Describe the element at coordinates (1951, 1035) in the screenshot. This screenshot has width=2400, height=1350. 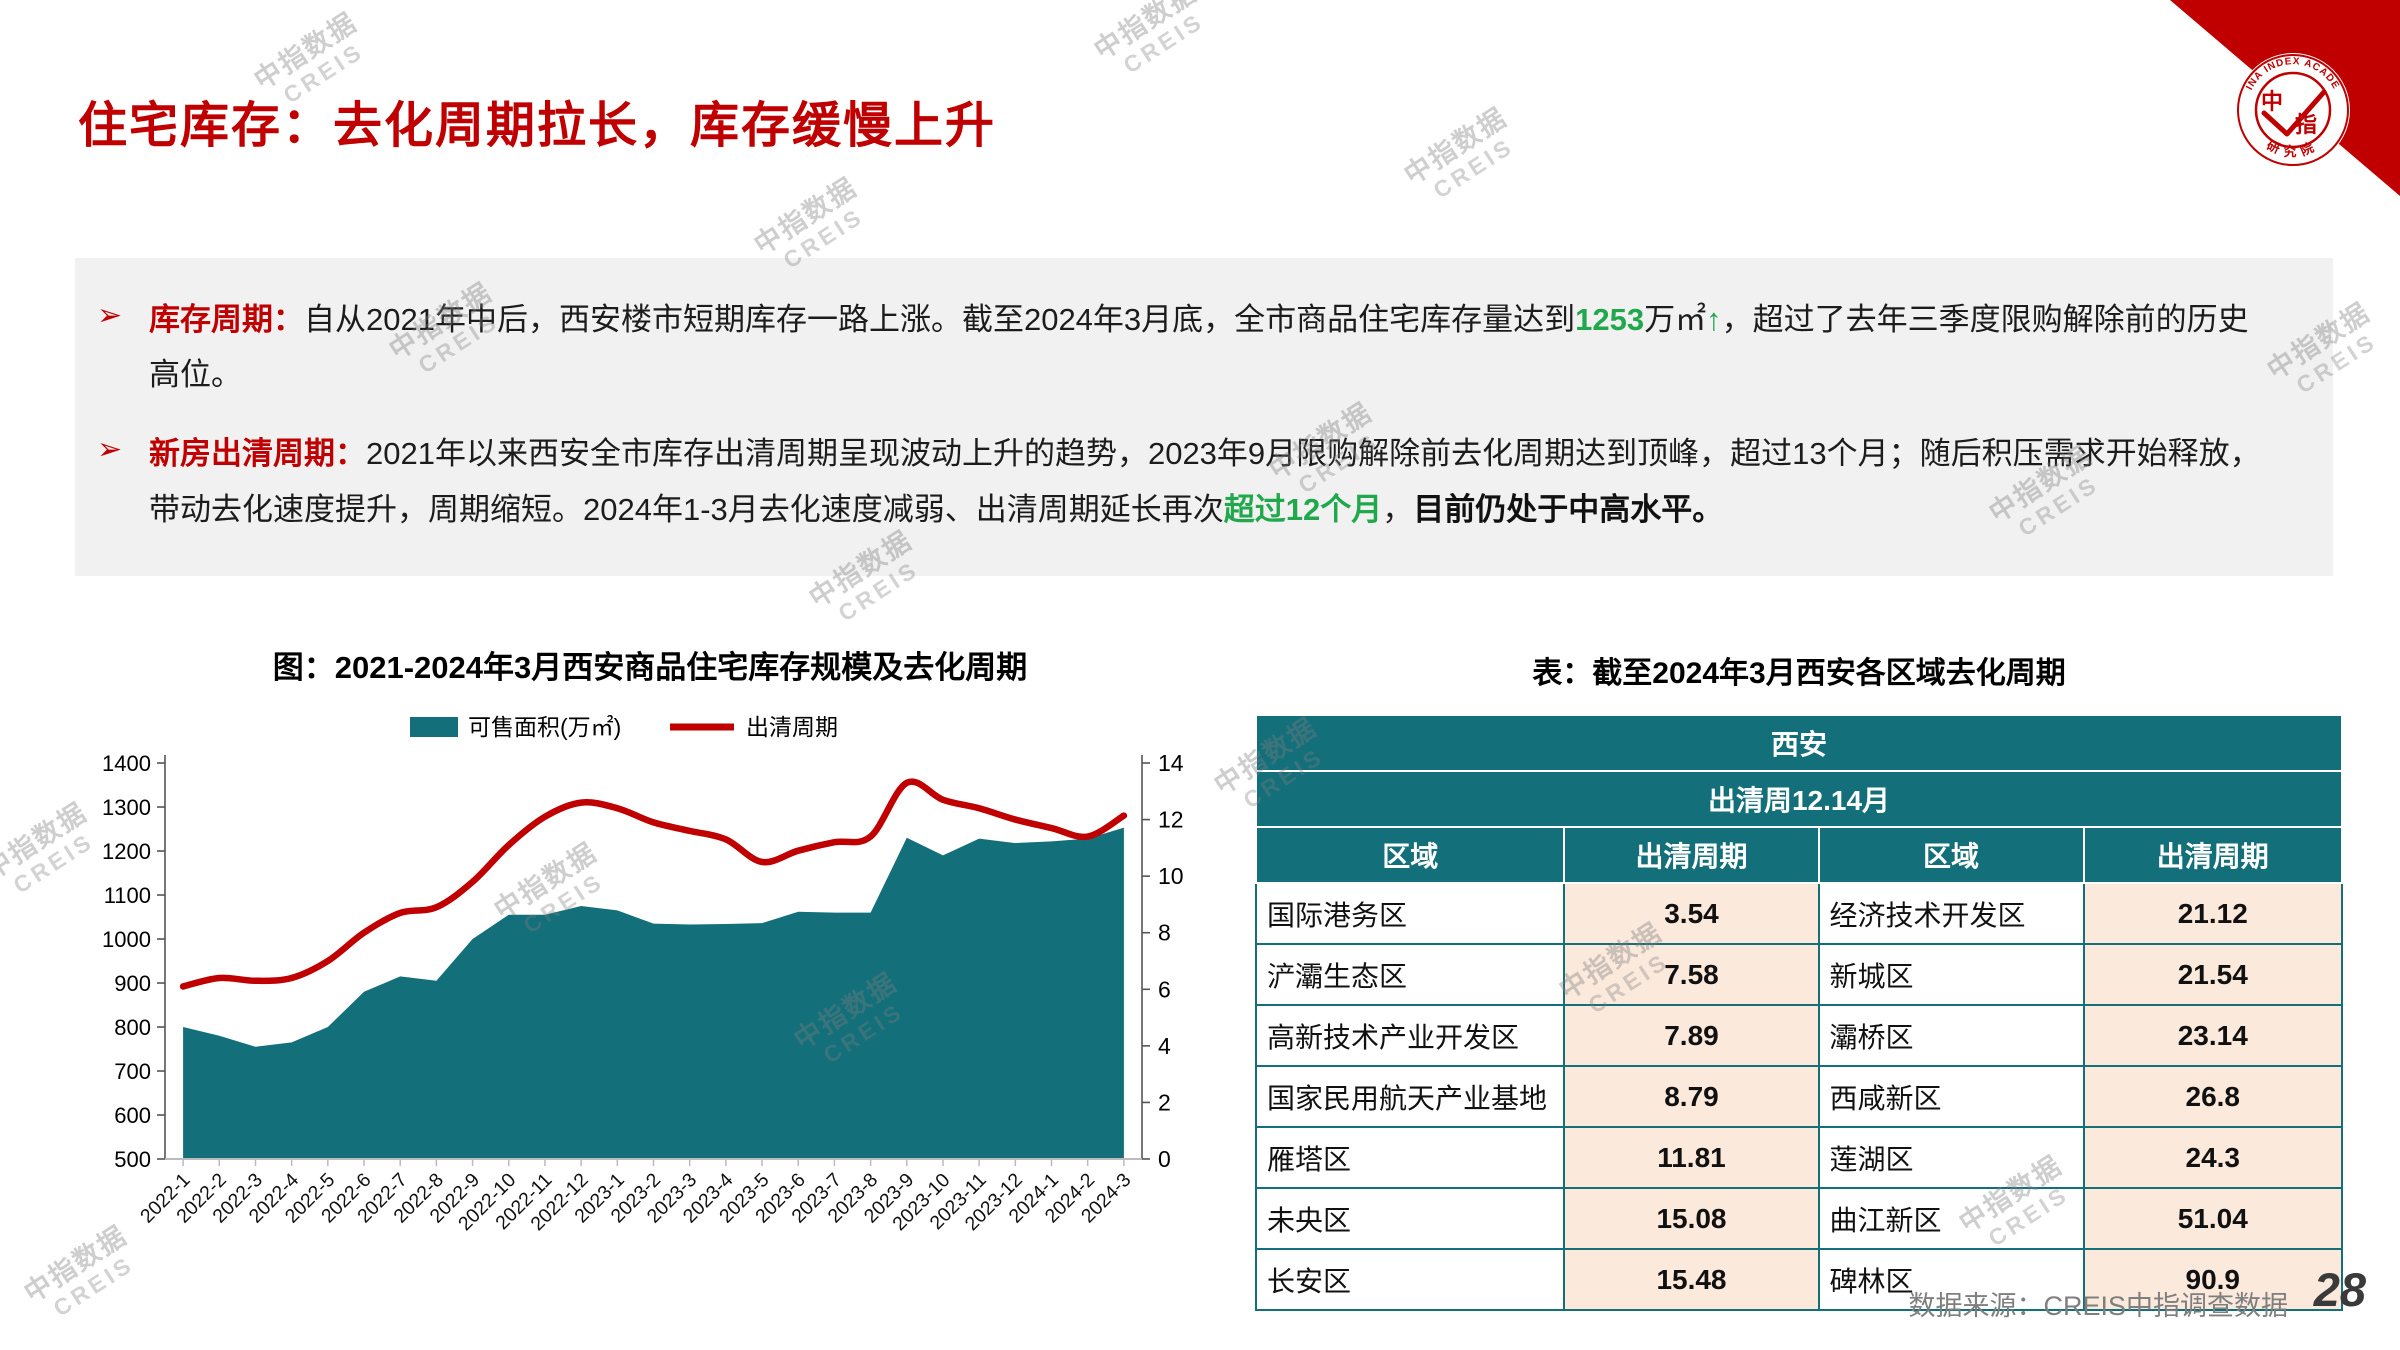
I see `region-cell: 灞桥区` at that location.